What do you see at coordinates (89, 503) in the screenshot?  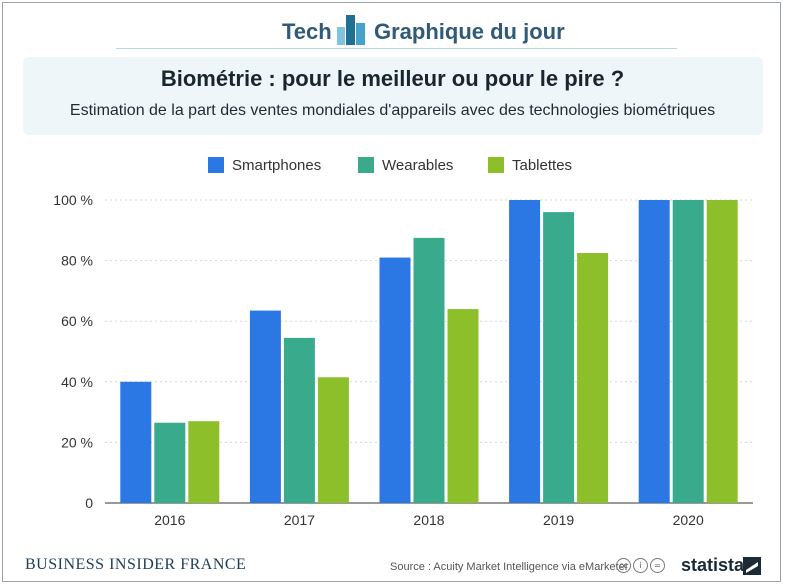 I see `y-tick-label: 0` at bounding box center [89, 503].